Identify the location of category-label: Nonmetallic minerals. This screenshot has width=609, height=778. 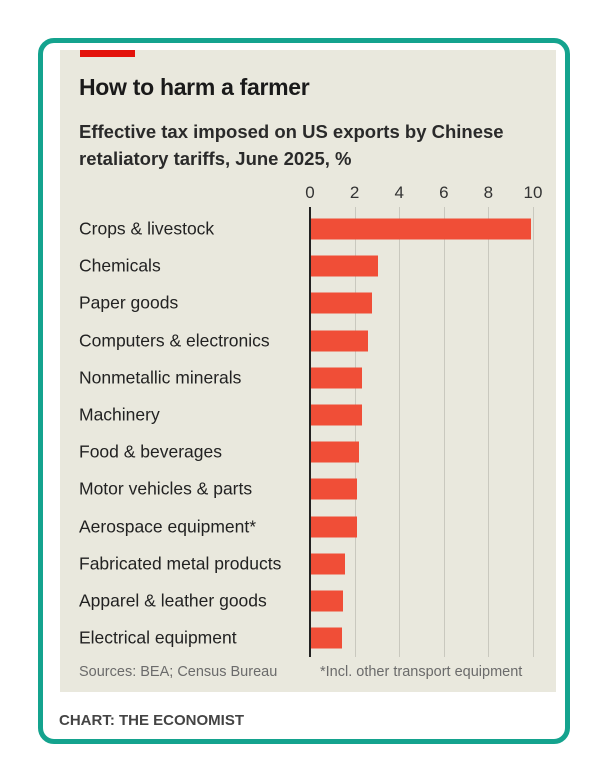
(160, 377).